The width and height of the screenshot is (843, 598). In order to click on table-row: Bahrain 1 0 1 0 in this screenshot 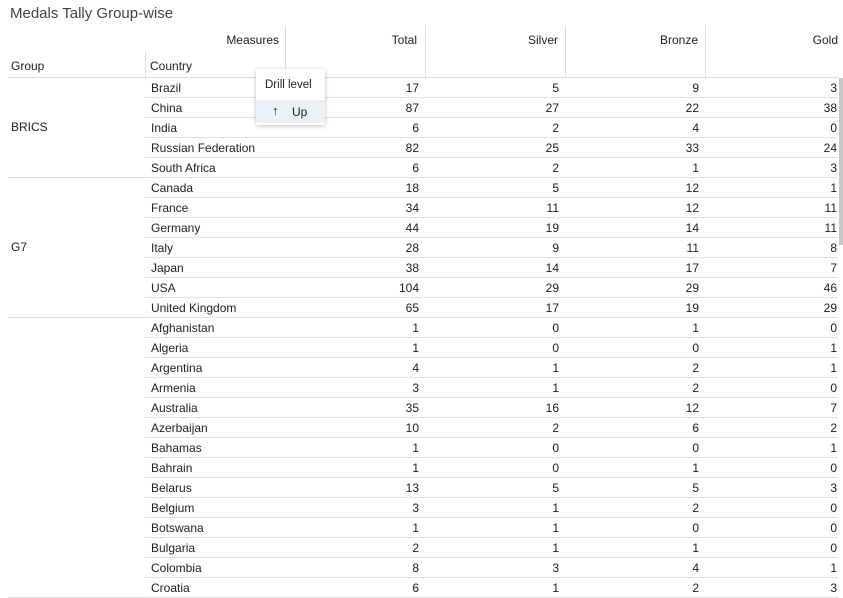, I will do `click(491, 468)`.